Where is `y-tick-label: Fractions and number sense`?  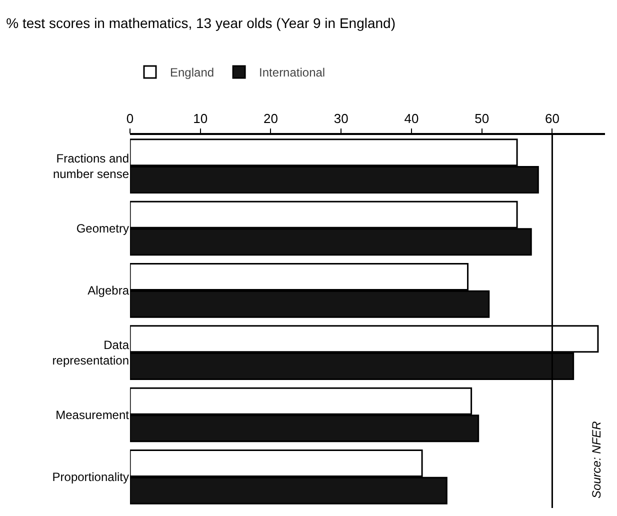
y-tick-label: Fractions and number sense is located at coordinates (91, 166).